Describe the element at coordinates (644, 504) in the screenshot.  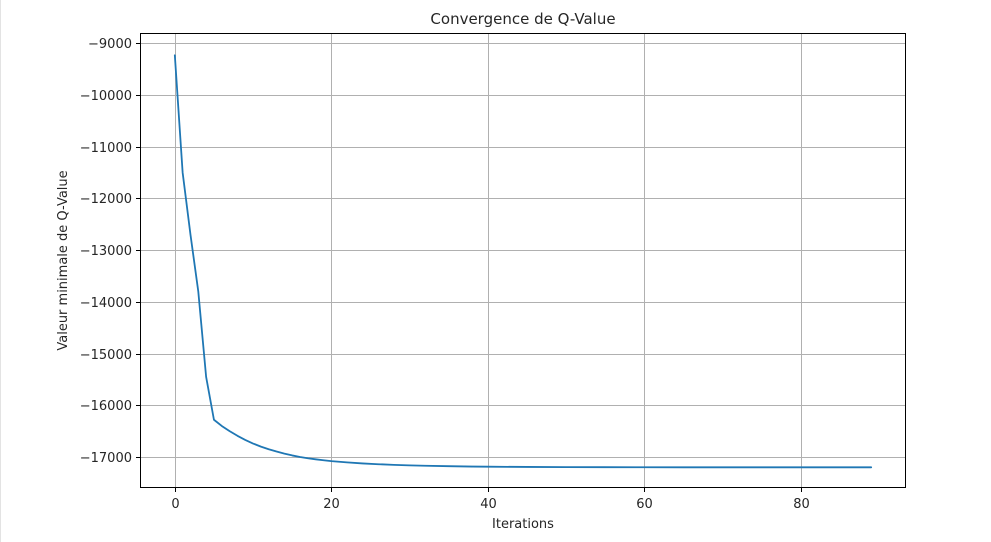
I see `x-tick-label: 60` at that location.